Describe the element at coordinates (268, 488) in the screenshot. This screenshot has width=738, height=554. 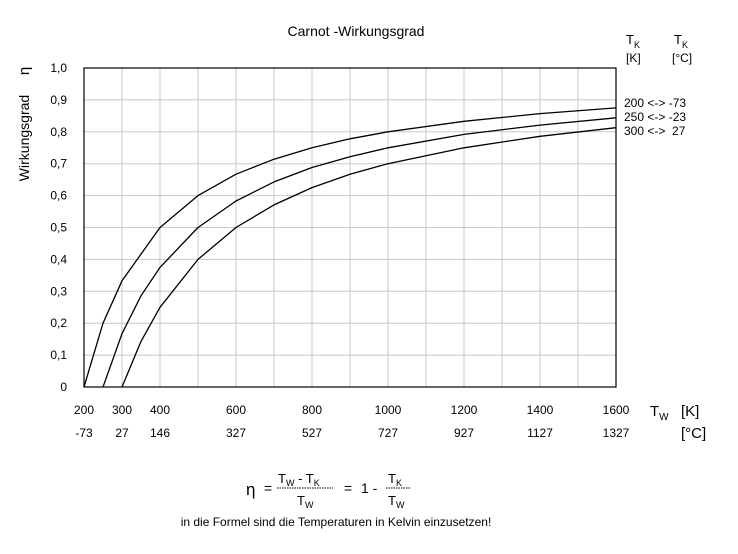
I see `formula-equals: =` at that location.